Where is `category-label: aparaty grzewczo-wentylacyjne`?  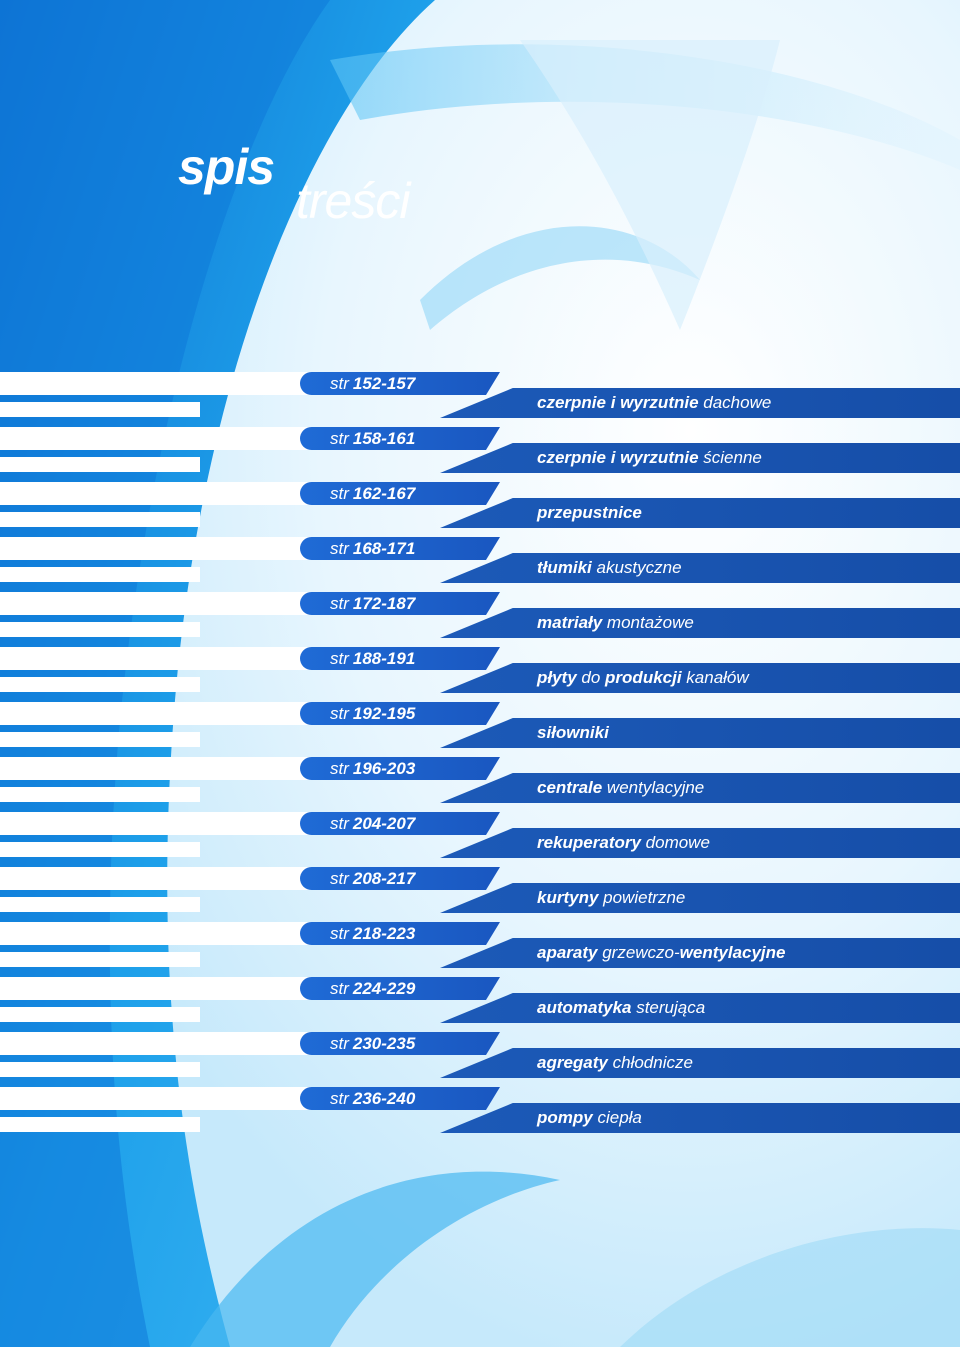 category-label: aparaty grzewczo-wentylacyjne is located at coordinates (661, 953).